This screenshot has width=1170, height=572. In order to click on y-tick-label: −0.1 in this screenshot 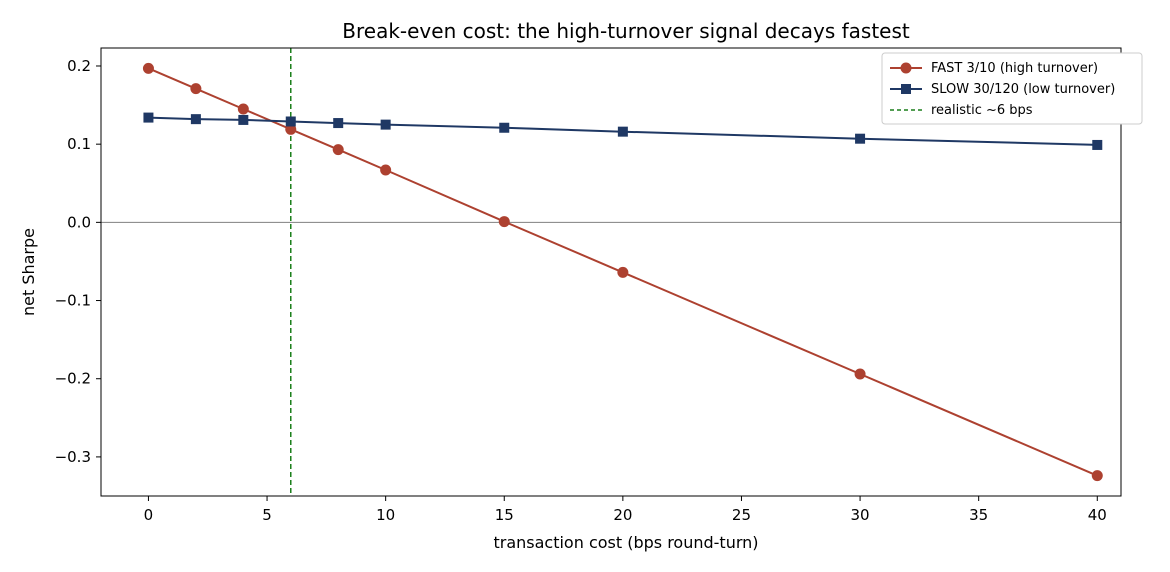, I will do `click(73, 301)`.